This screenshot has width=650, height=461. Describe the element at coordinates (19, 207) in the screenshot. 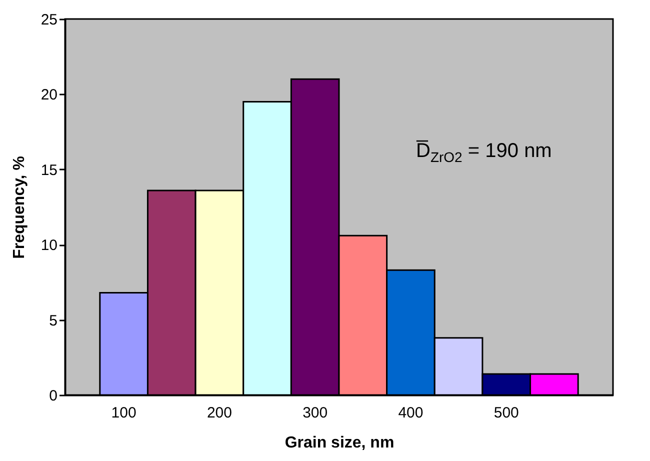

I see `y-axis-title: Frequency, %` at that location.